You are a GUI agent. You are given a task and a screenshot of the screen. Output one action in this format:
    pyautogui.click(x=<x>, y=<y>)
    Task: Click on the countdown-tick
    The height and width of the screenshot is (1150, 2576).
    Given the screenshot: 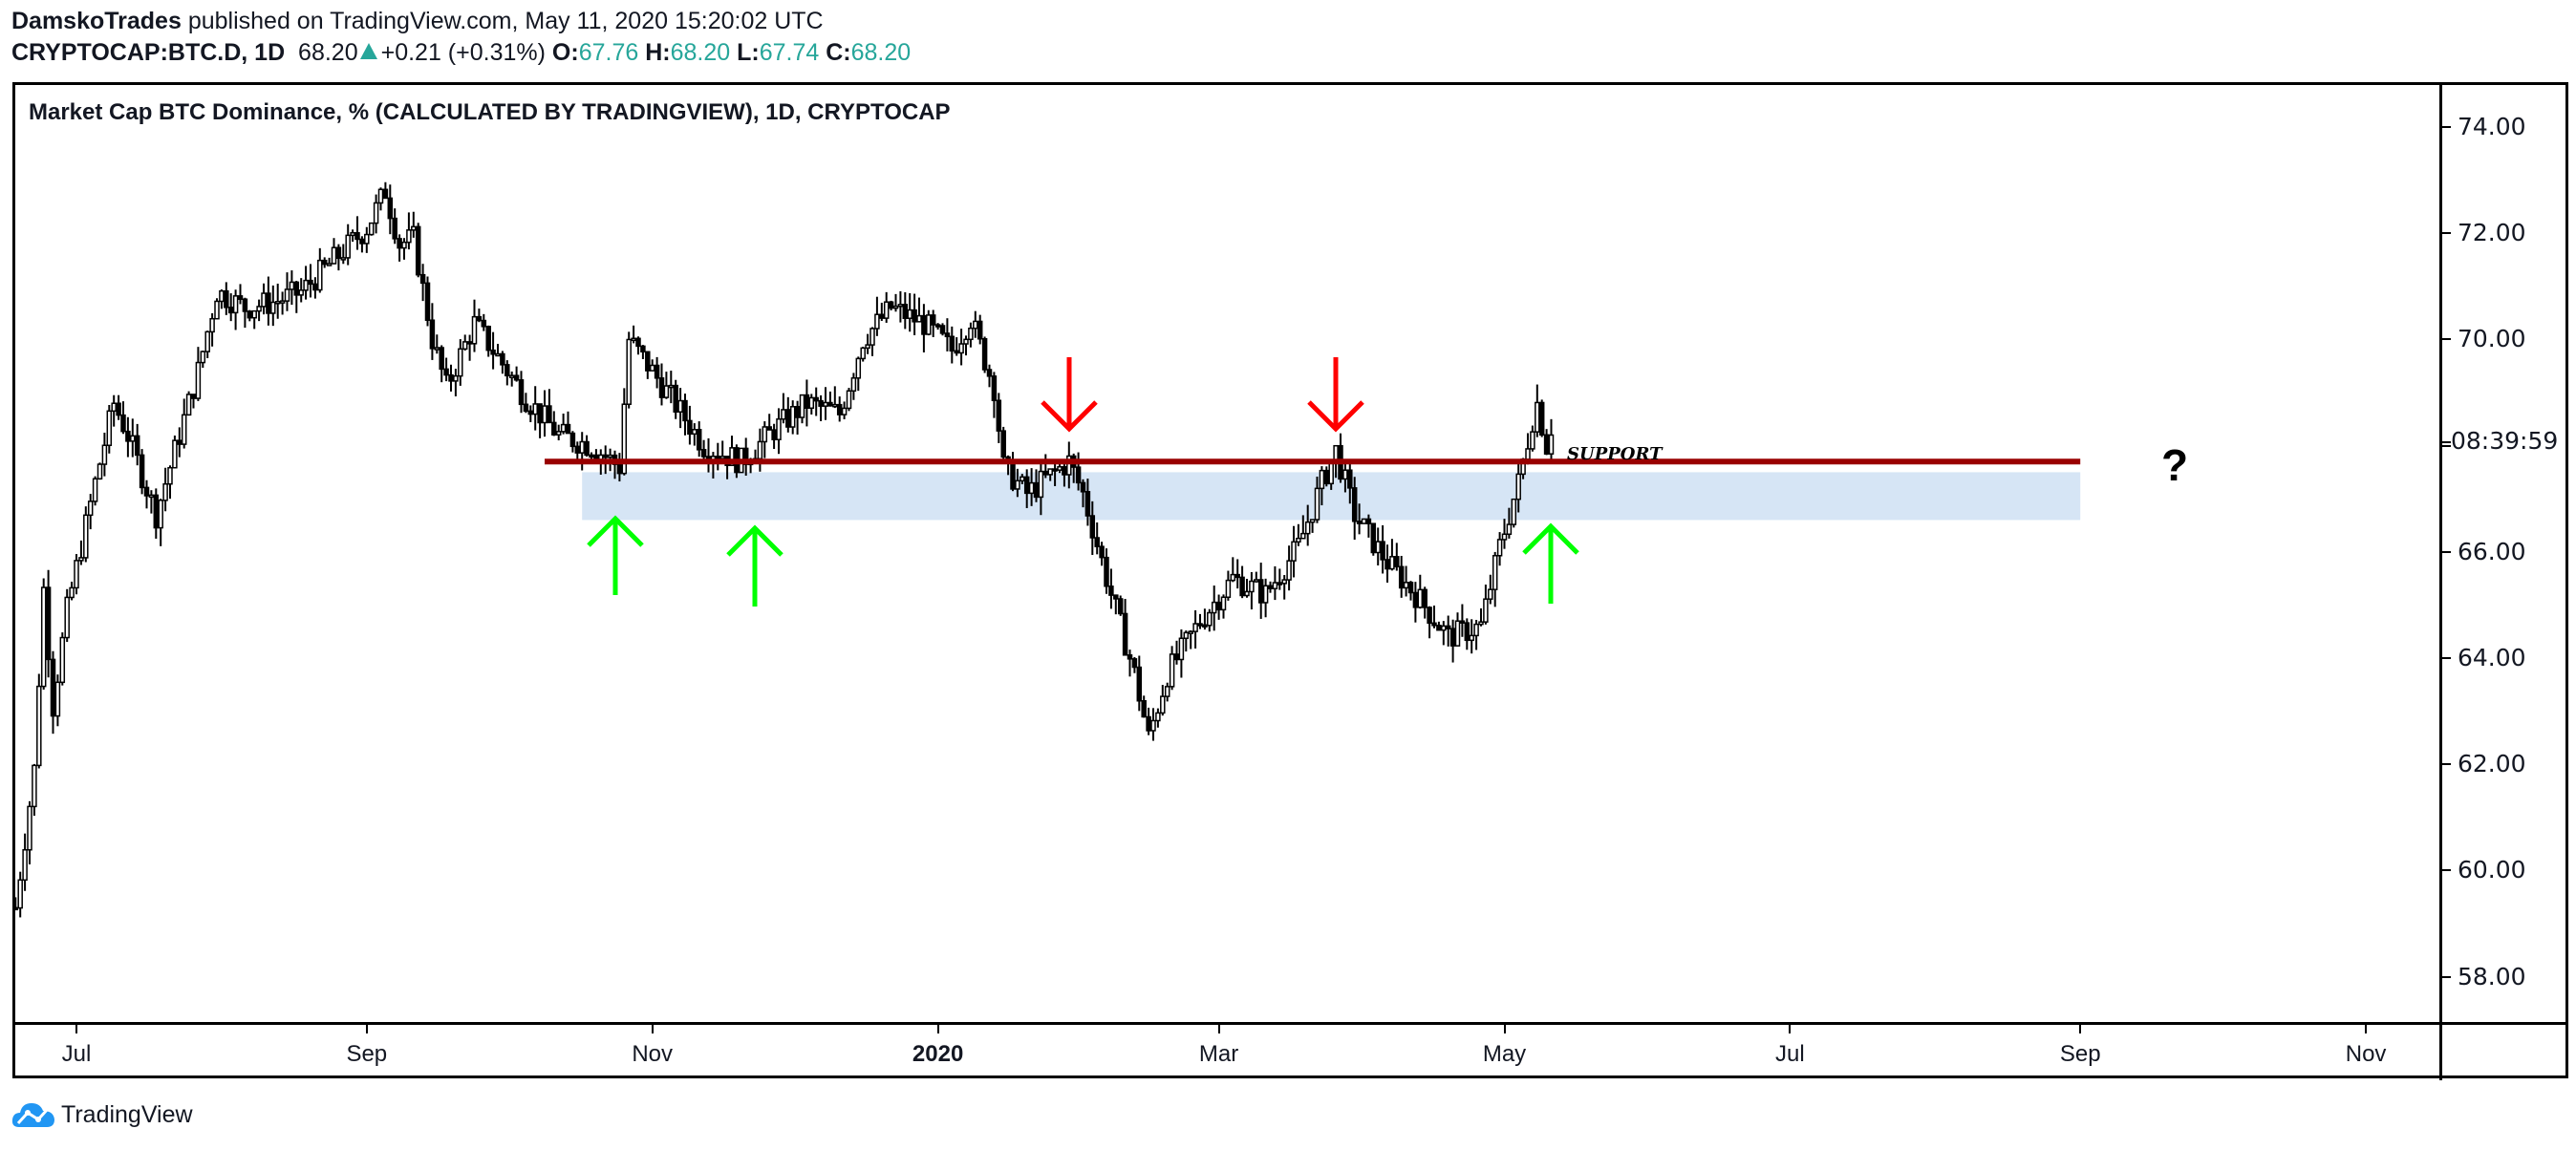 What is the action you would take?
    pyautogui.click(x=2446, y=442)
    